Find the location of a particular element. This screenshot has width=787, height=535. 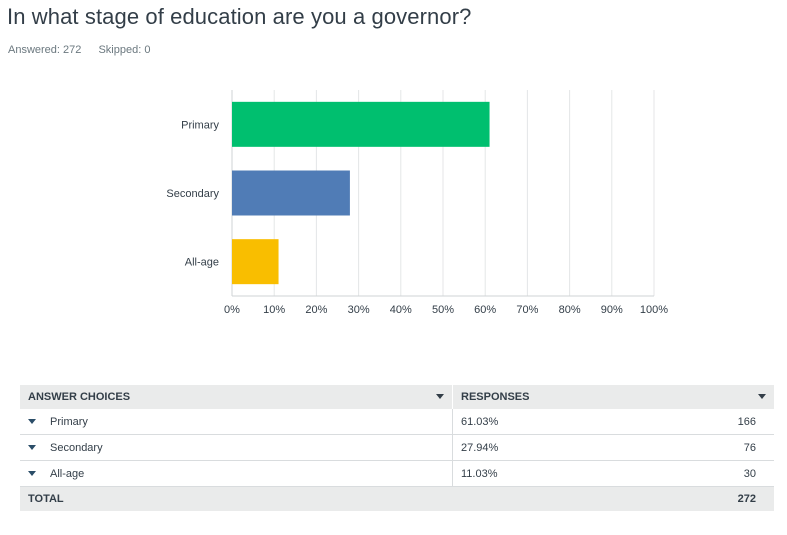

choice-label: Secondary is located at coordinates (76, 447).